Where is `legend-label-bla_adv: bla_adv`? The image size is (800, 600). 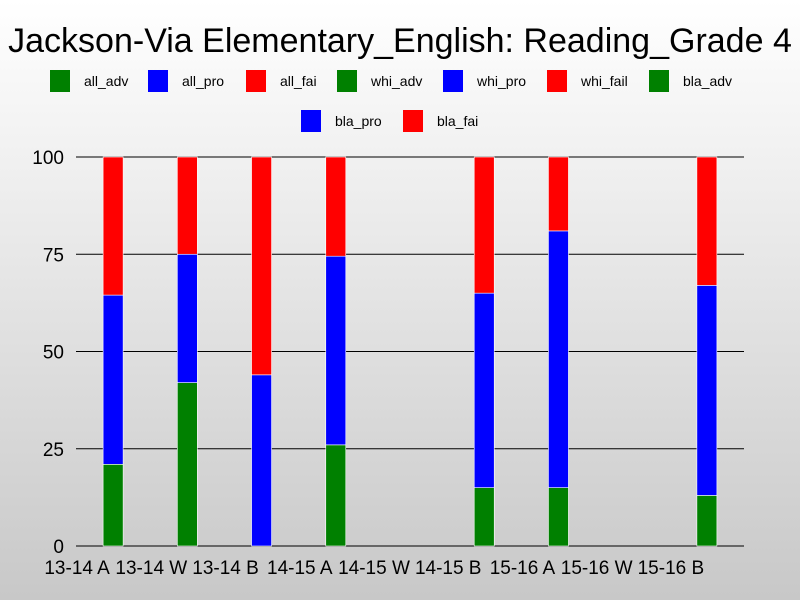 legend-label-bla_adv: bla_adv is located at coordinates (707, 81).